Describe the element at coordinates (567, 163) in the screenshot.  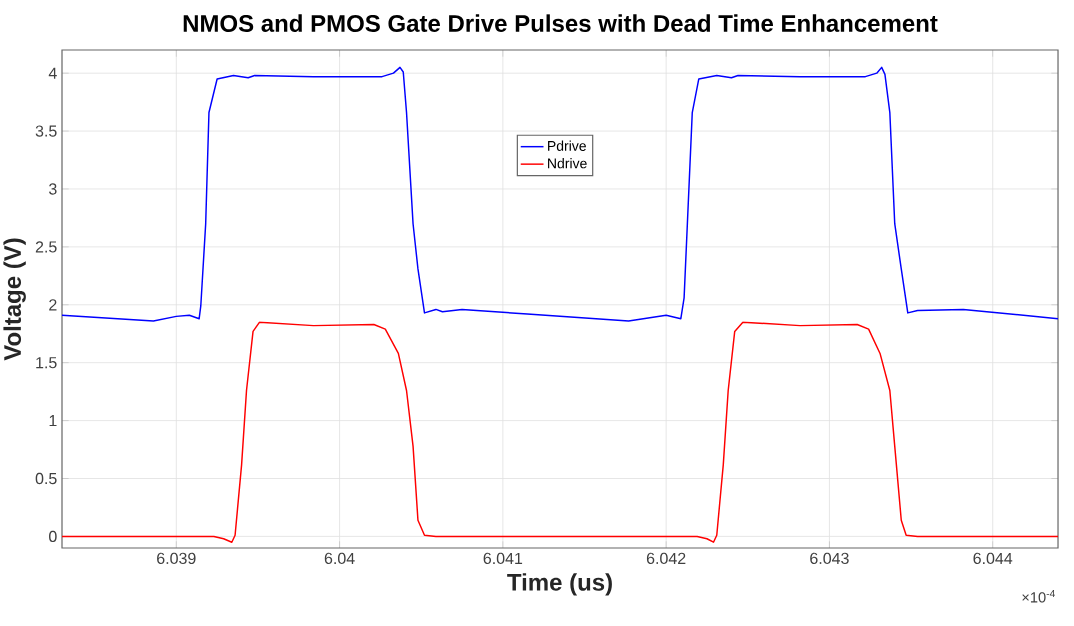
I see `legend-label: Ndrive` at that location.